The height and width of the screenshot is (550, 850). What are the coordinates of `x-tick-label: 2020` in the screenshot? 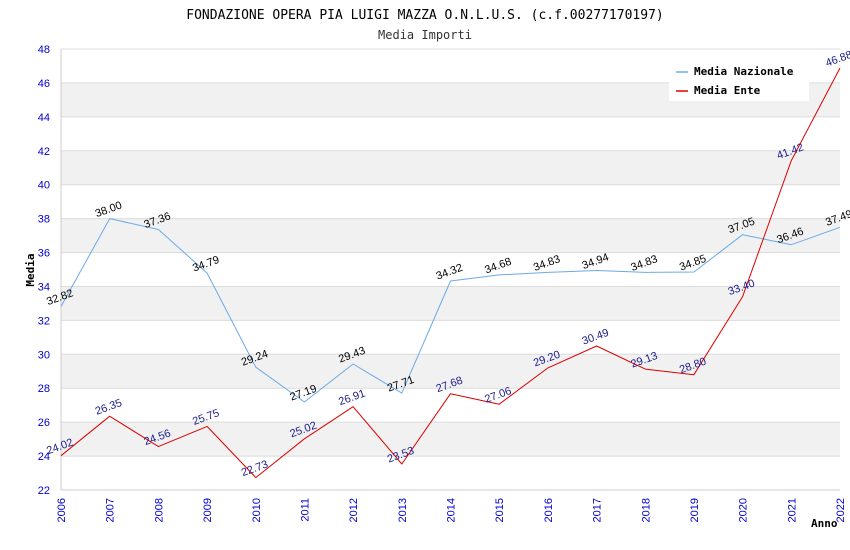 It's located at (744, 510).